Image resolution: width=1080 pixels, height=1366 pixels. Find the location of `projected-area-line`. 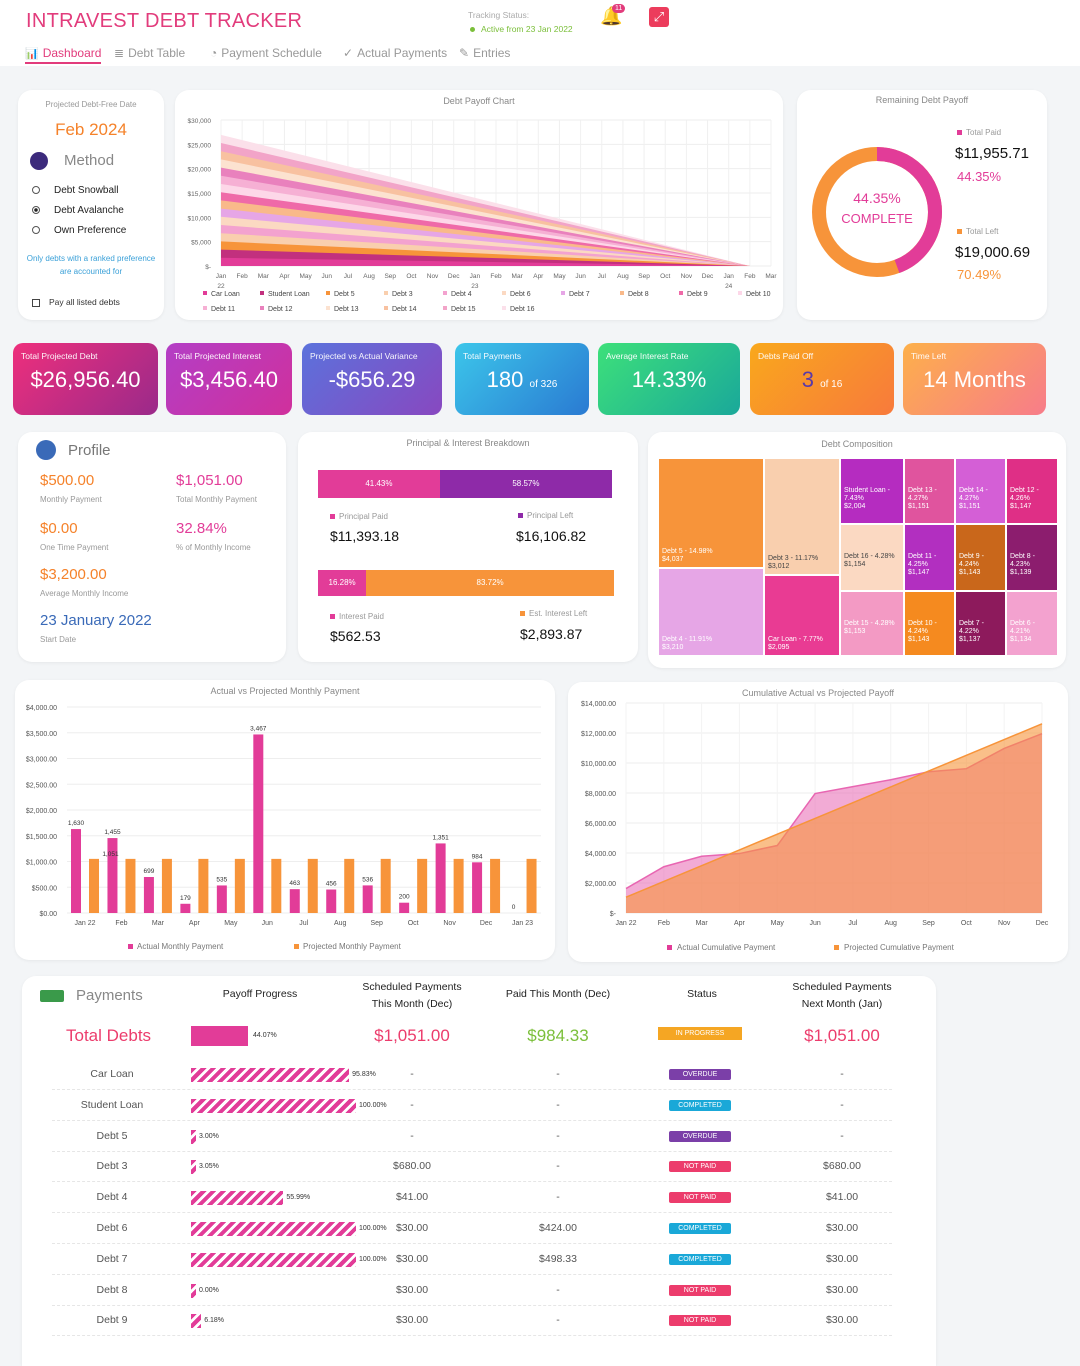

projected-area-line is located at coordinates (834, 810).